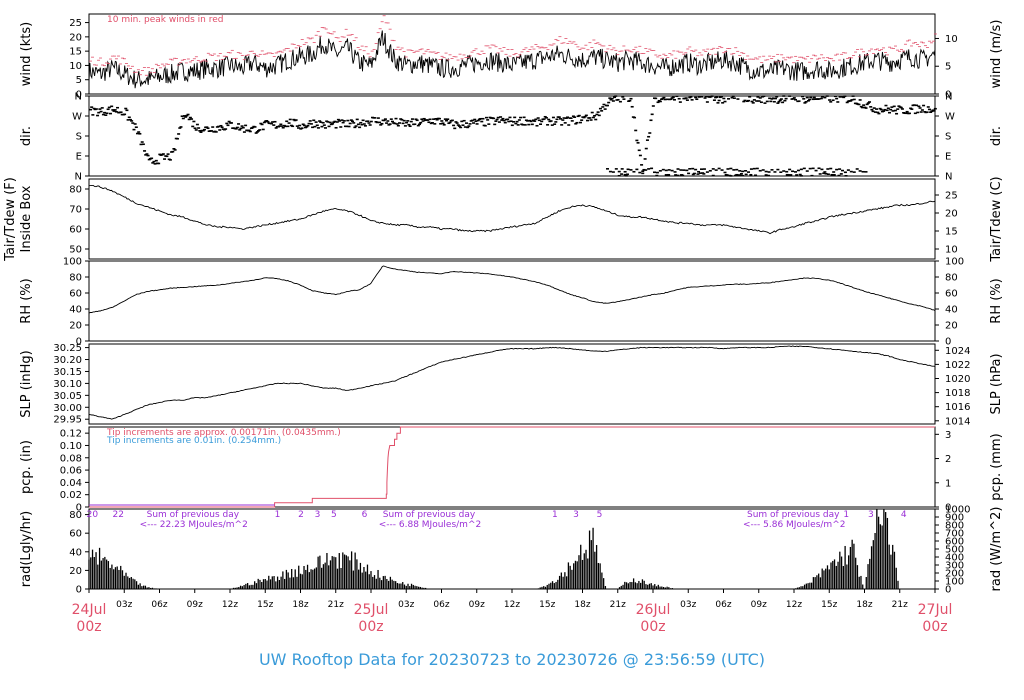 The width and height of the screenshot is (1024, 700). I want to click on ytick-label-right: 40, so click(951, 310).